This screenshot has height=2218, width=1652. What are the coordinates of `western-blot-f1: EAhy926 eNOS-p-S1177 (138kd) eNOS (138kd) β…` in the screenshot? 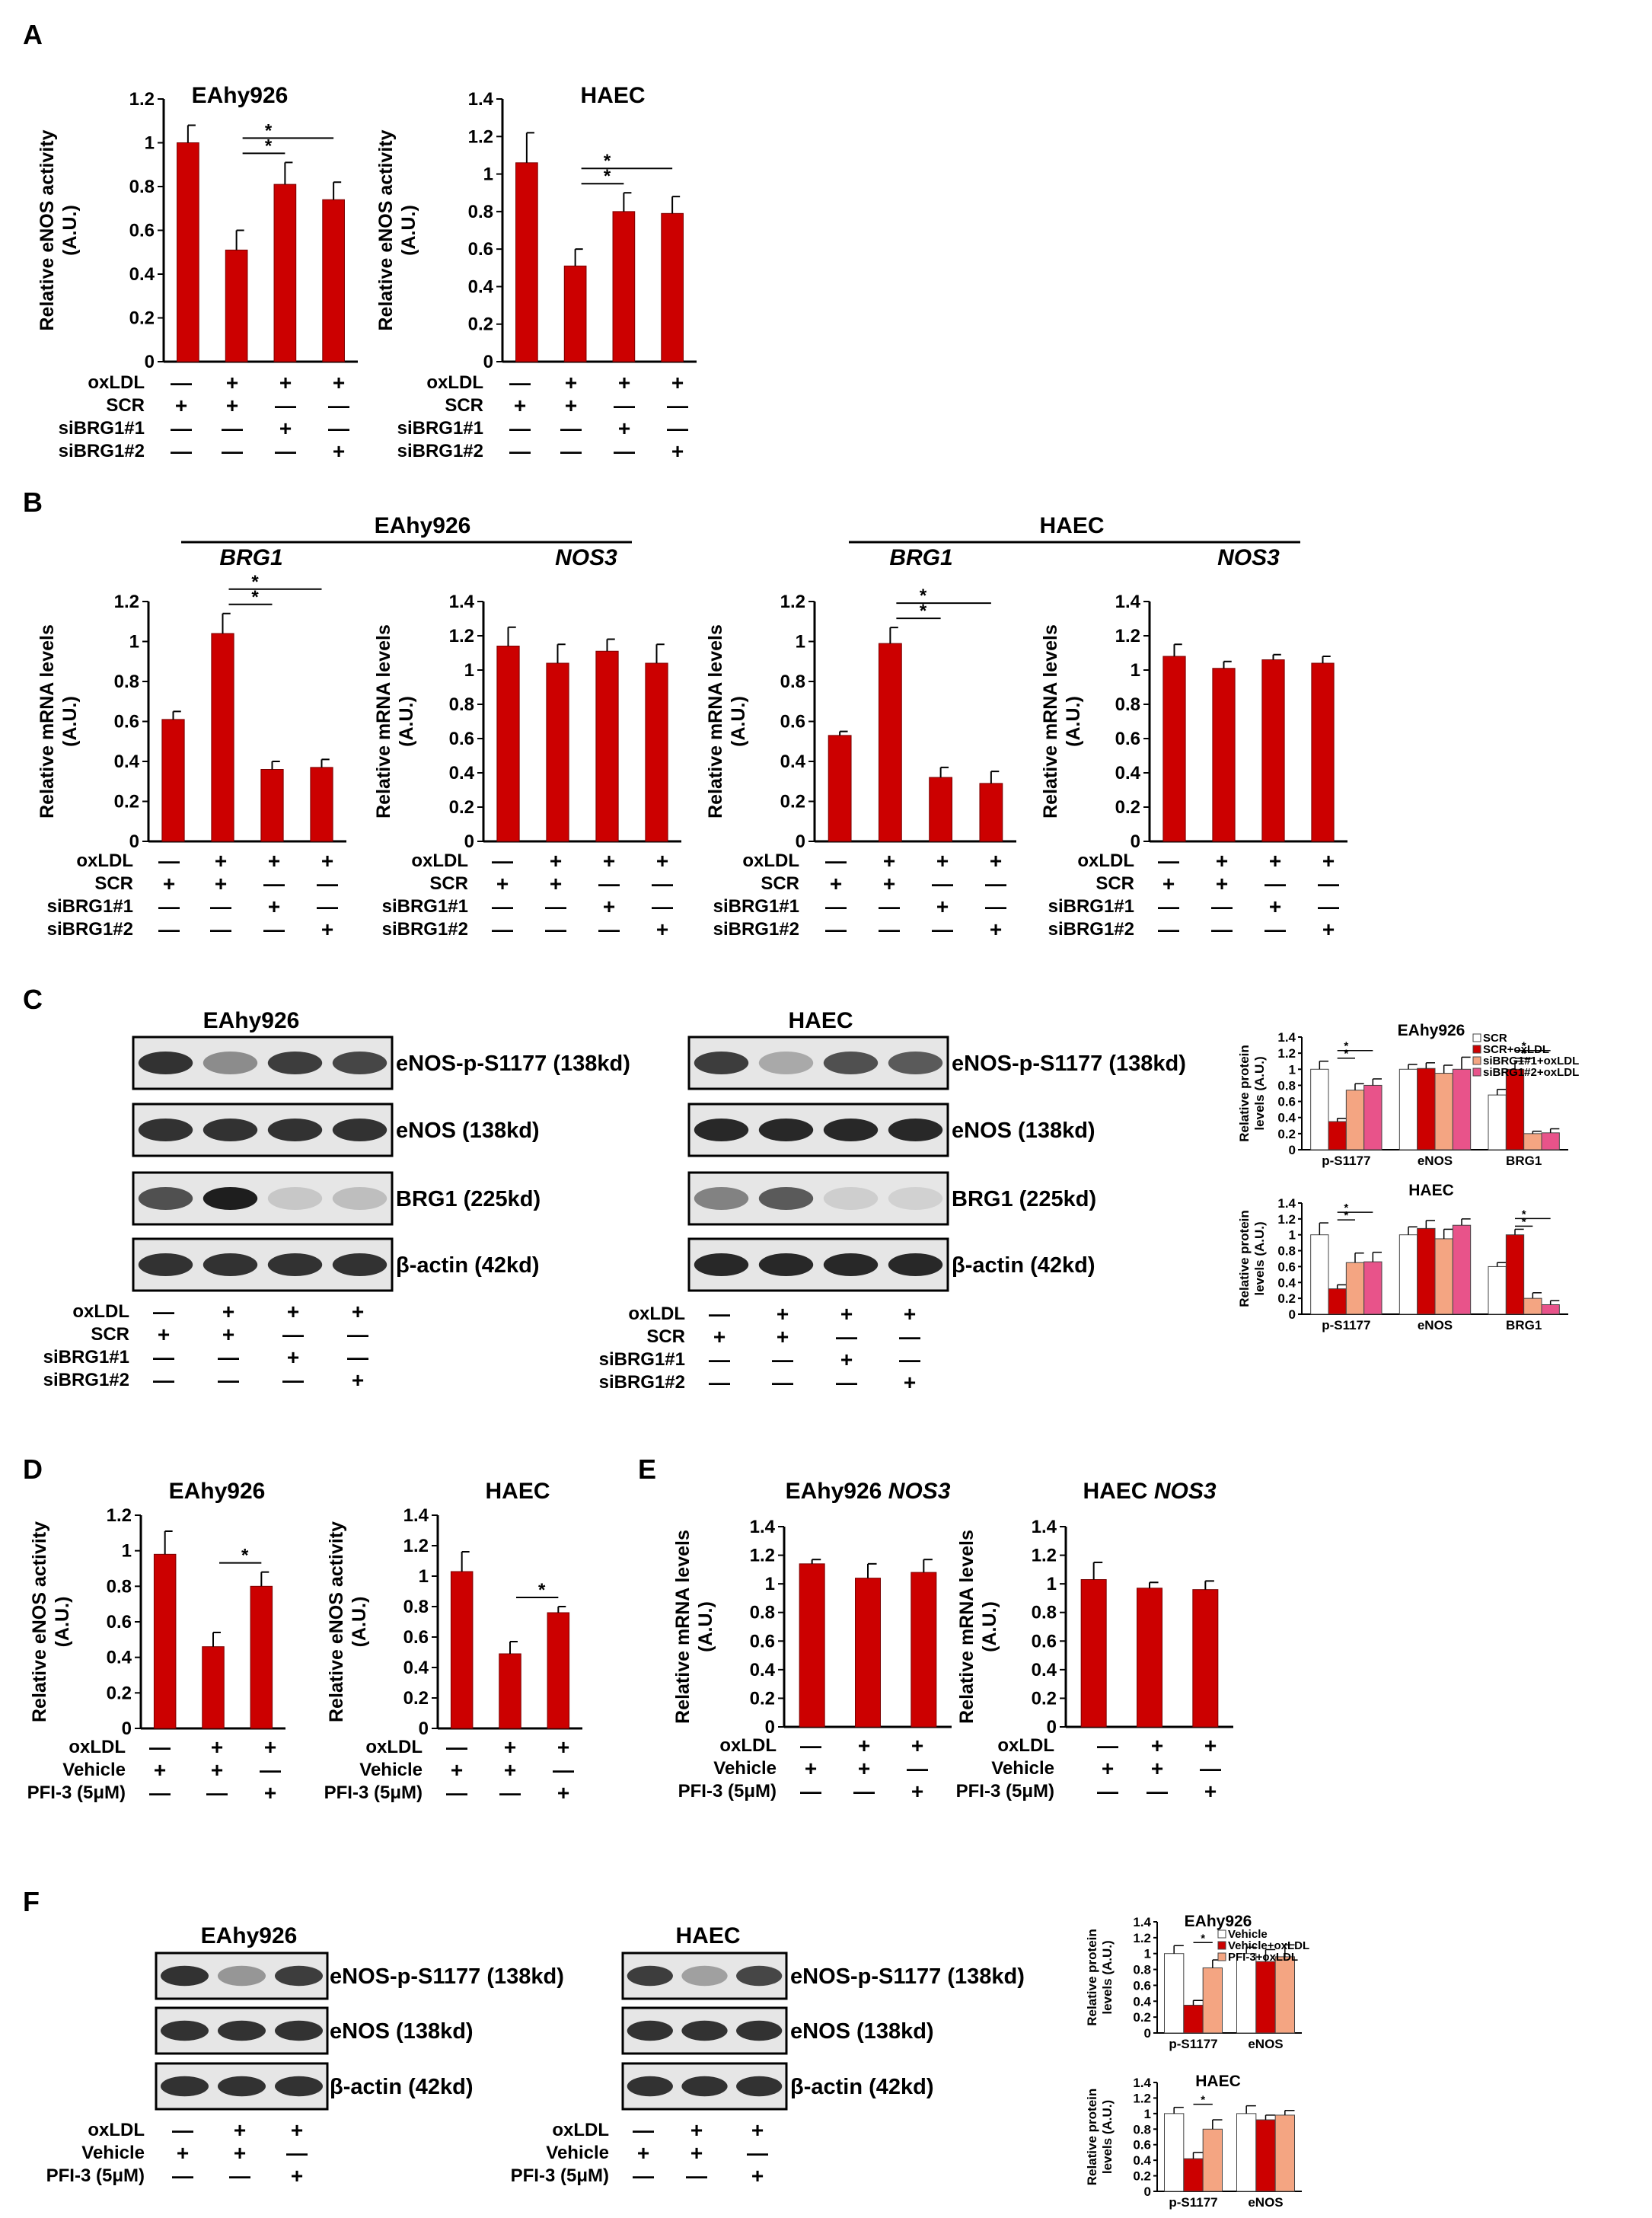 It's located at (359, 2017).